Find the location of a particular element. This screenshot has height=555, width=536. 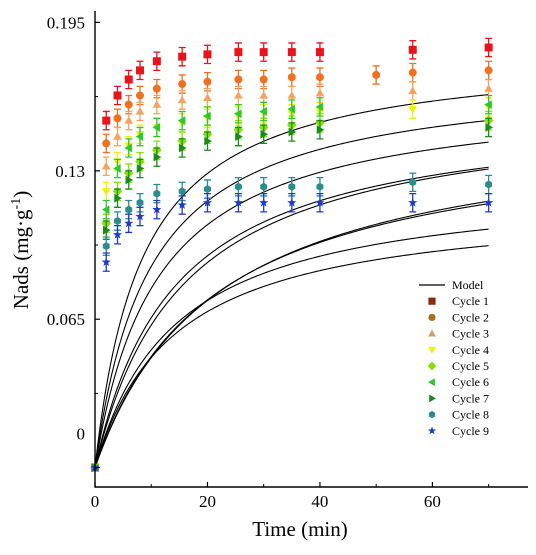

legend-label-cycle-5: Cycle 5 is located at coordinates (470, 366).